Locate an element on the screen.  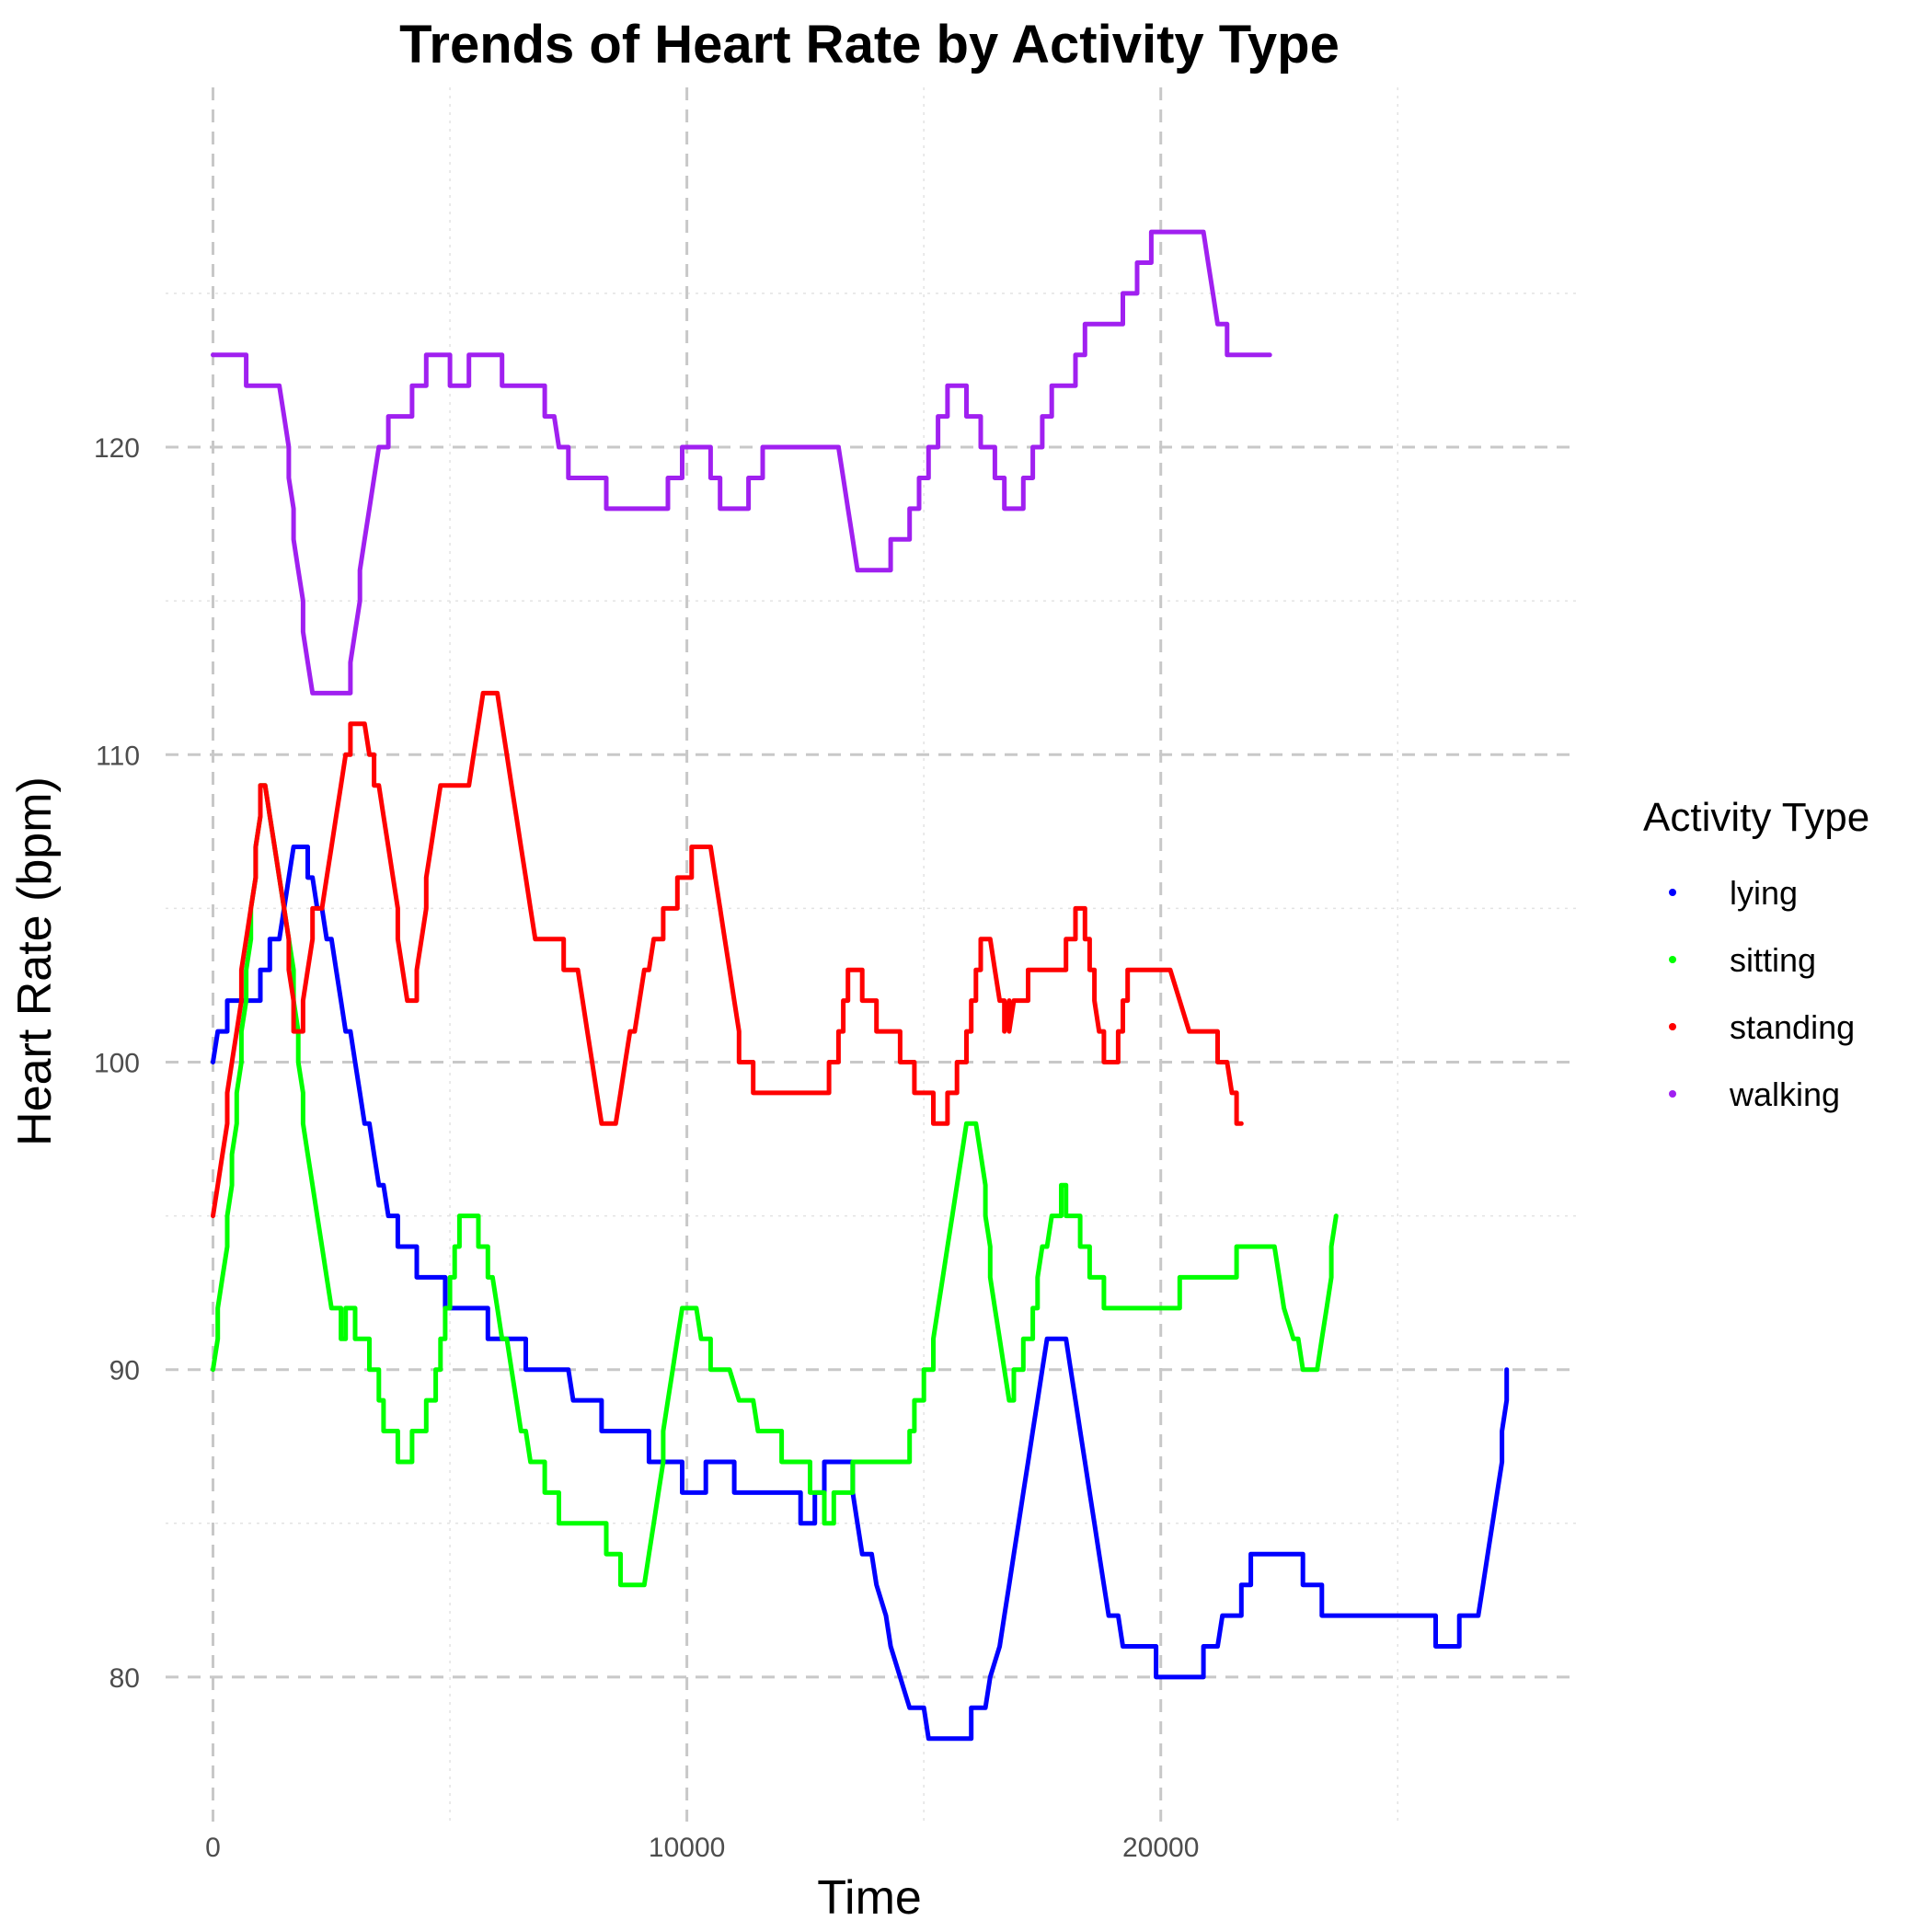
y-tick-label: 110 is located at coordinates (118, 756).